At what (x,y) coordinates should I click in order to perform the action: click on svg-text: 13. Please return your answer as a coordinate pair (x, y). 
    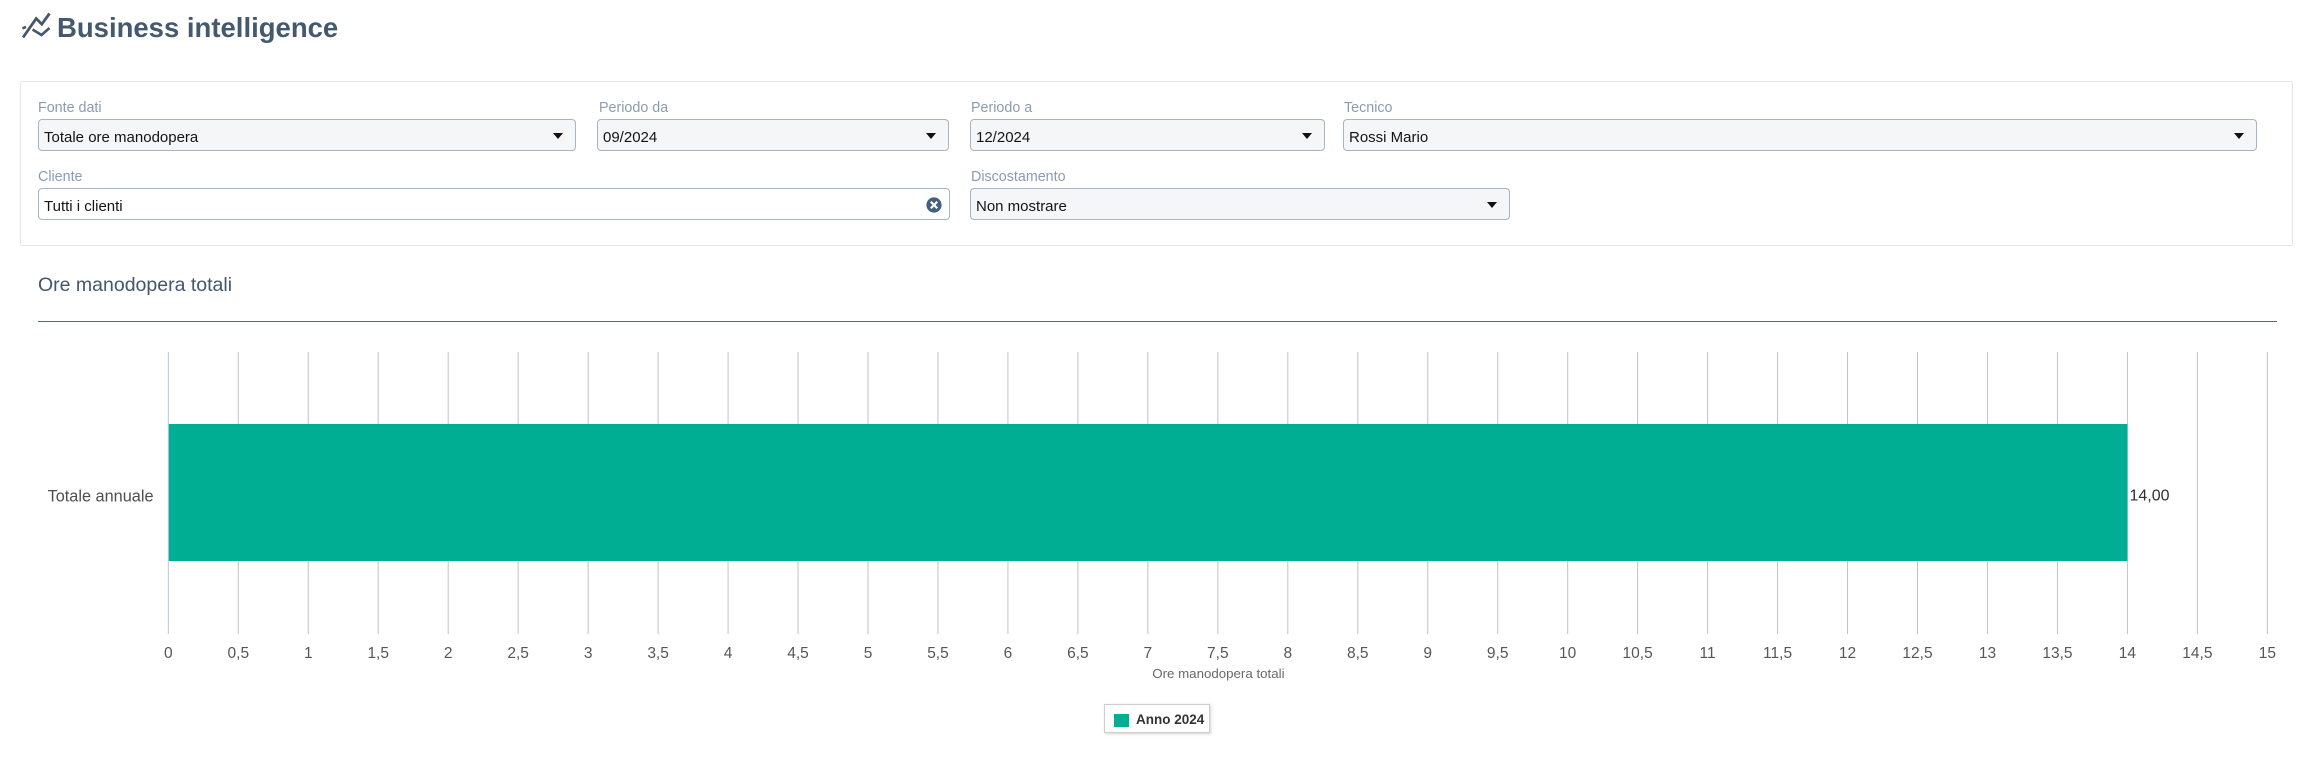
    Looking at the image, I should click on (1987, 653).